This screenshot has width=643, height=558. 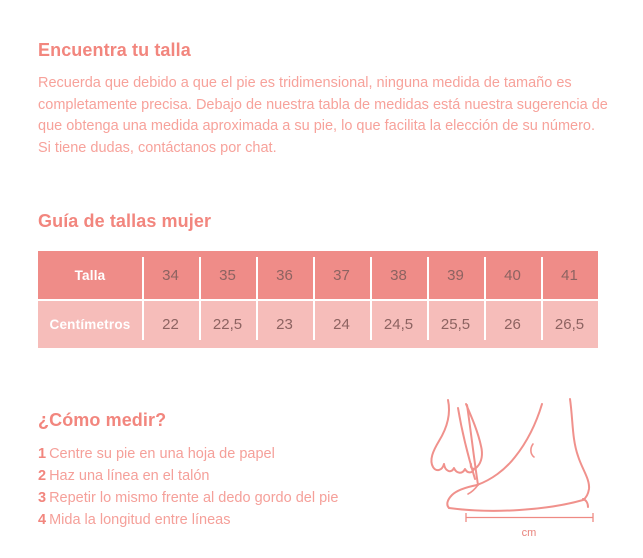 What do you see at coordinates (102, 420) in the screenshot?
I see `how-to-measure-title: ¿Cómo medir?` at bounding box center [102, 420].